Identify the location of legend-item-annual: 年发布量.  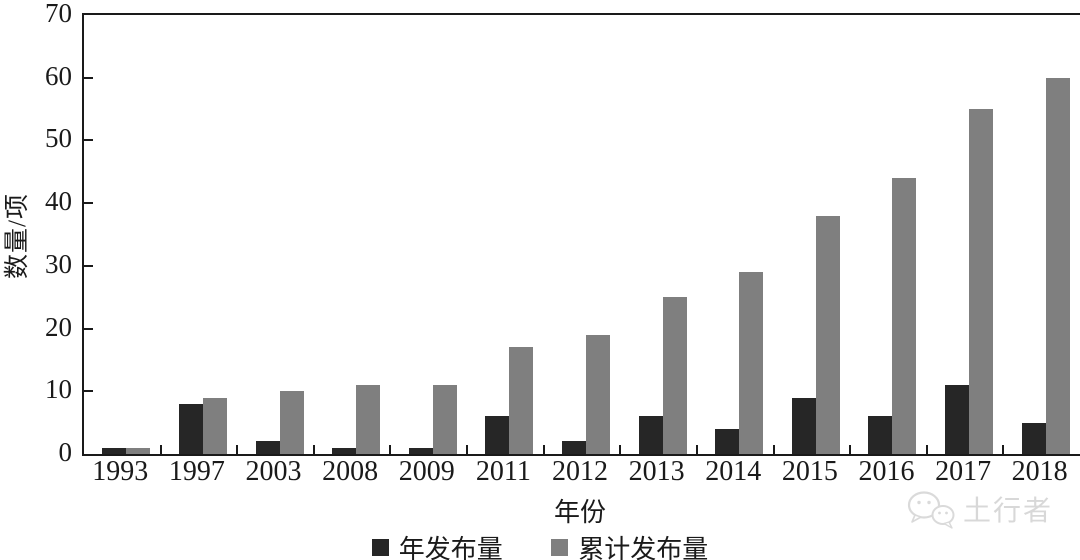
(437, 544).